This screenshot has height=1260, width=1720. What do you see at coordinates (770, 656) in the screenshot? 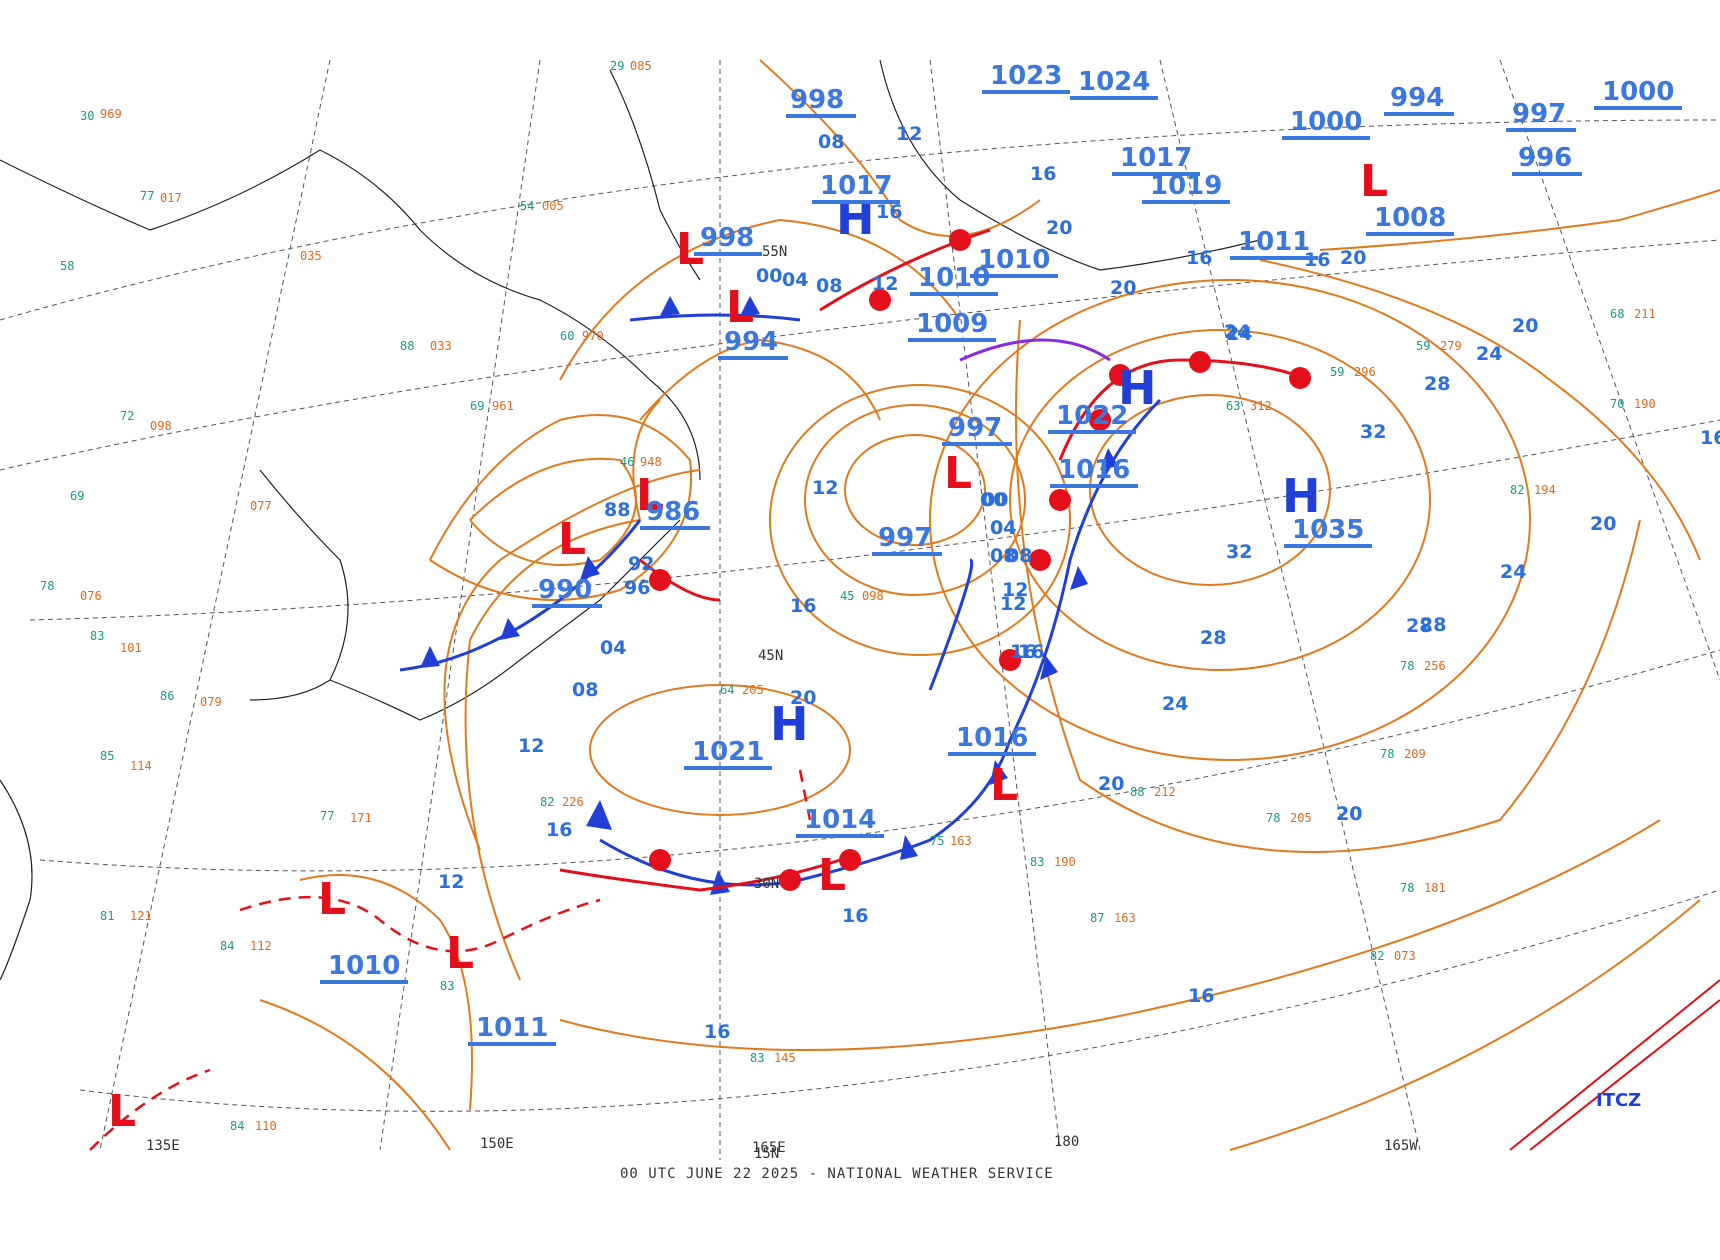
I see `lat-label: 45N` at bounding box center [770, 656].